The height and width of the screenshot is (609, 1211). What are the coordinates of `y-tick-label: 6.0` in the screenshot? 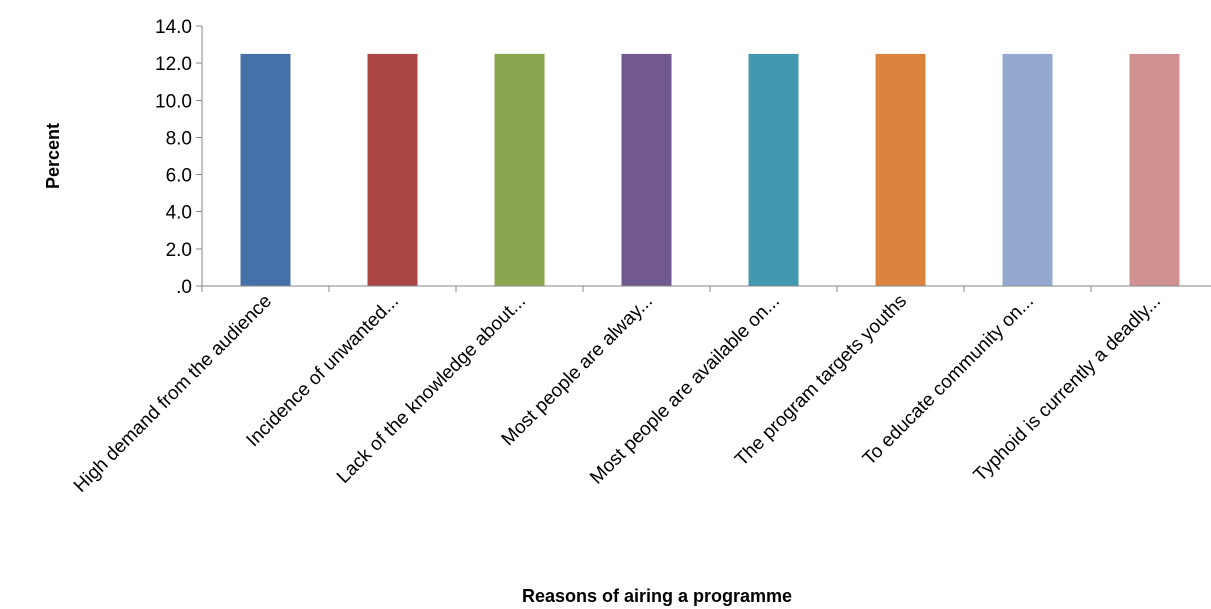 It's located at (179, 176).